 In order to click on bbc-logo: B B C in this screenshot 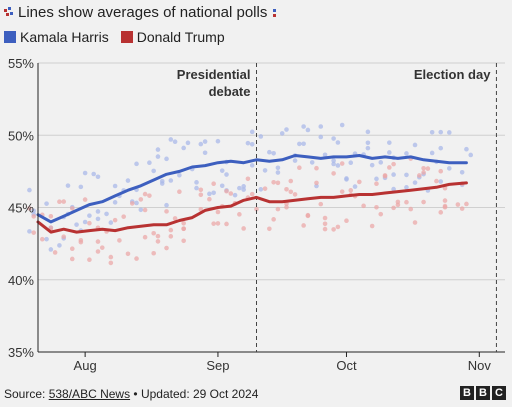, I will do `click(483, 393)`.